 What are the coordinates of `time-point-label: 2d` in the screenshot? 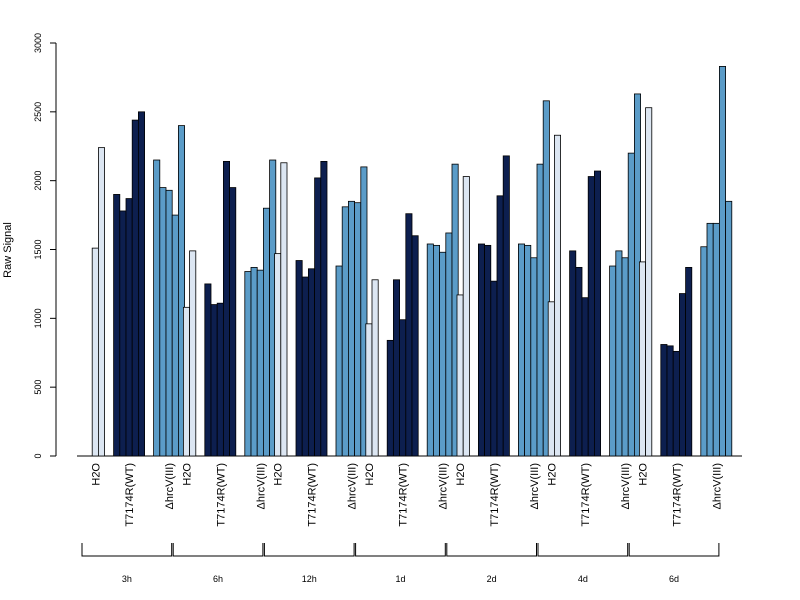 It's located at (492, 579).